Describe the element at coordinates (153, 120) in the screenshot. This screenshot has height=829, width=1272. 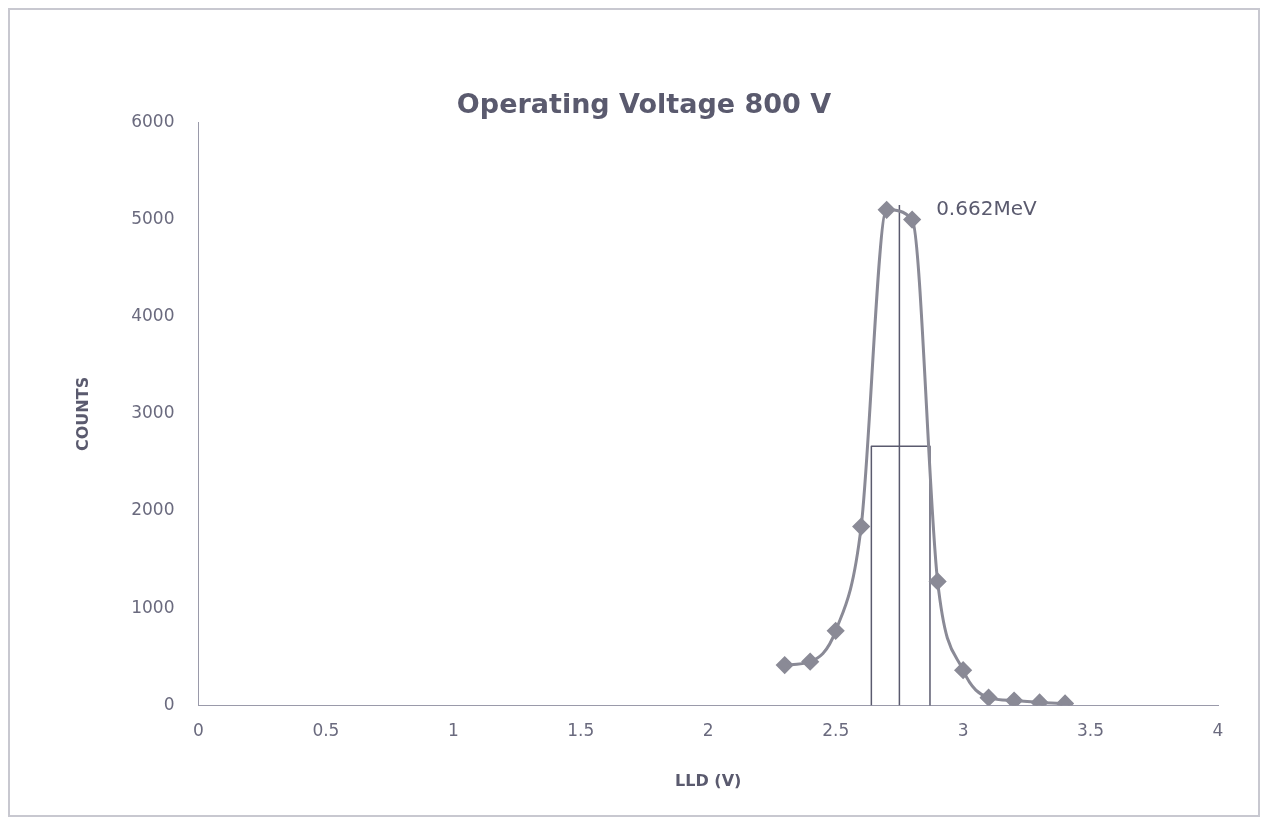
I see `y-tick-label: 6000` at that location.